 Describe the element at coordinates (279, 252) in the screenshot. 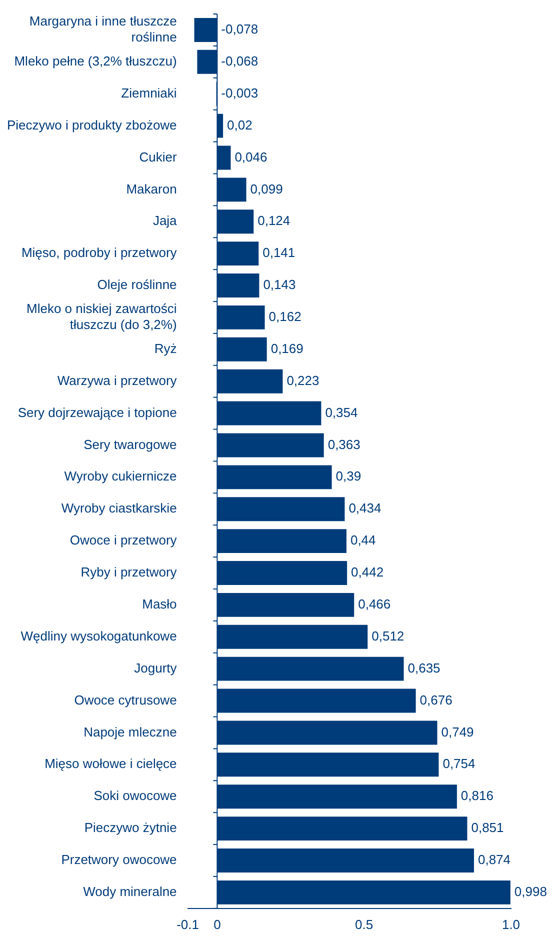

I see `data-label: 0,141` at that location.